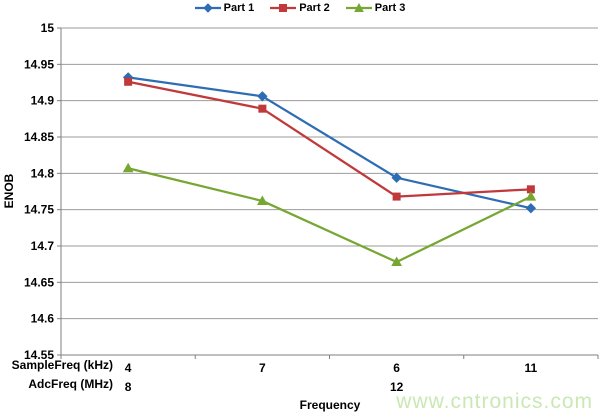 The width and height of the screenshot is (600, 419). I want to click on triangle-marker-icon, so click(358, 7).